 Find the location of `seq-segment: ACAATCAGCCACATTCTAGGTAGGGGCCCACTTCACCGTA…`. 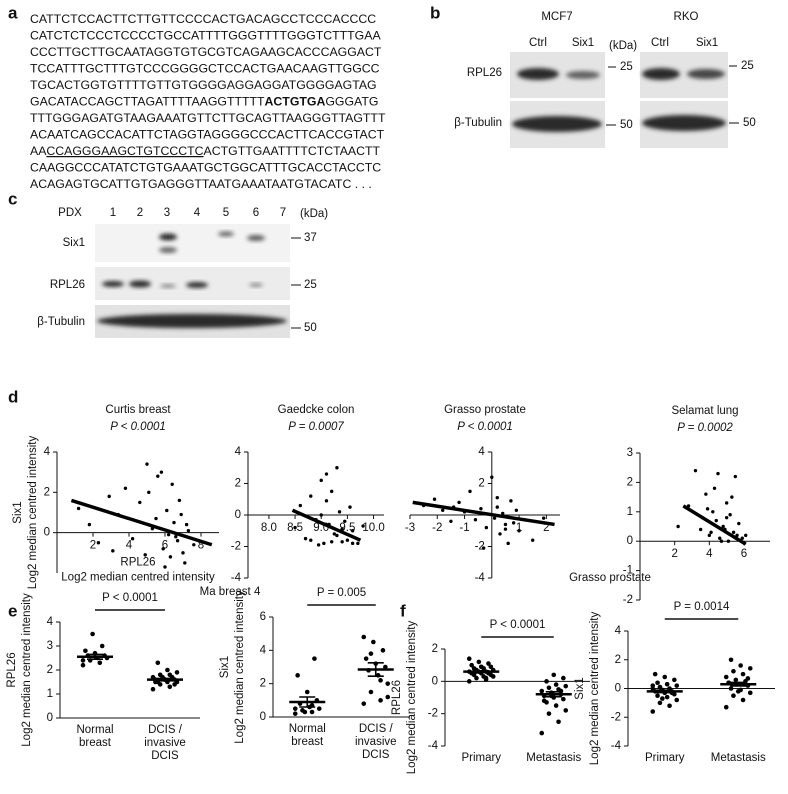

seq-segment: ACAATCAGCCACATTCTAGGTAGGGGCCCACTTCACCGTA… is located at coordinates (207, 135).